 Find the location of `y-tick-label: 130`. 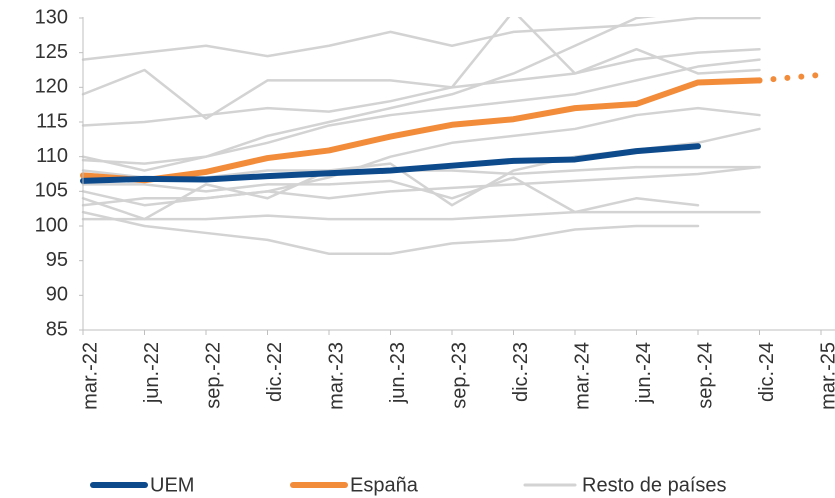

y-tick-label: 130 is located at coordinates (51, 17).